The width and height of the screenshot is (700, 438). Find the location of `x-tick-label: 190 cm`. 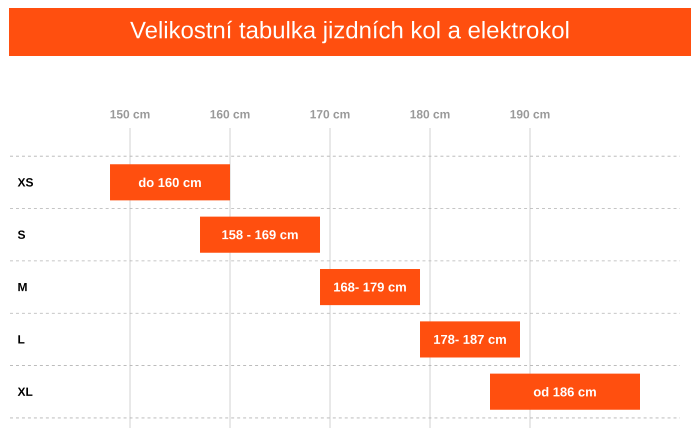

x-tick-label: 190 cm is located at coordinates (530, 114).